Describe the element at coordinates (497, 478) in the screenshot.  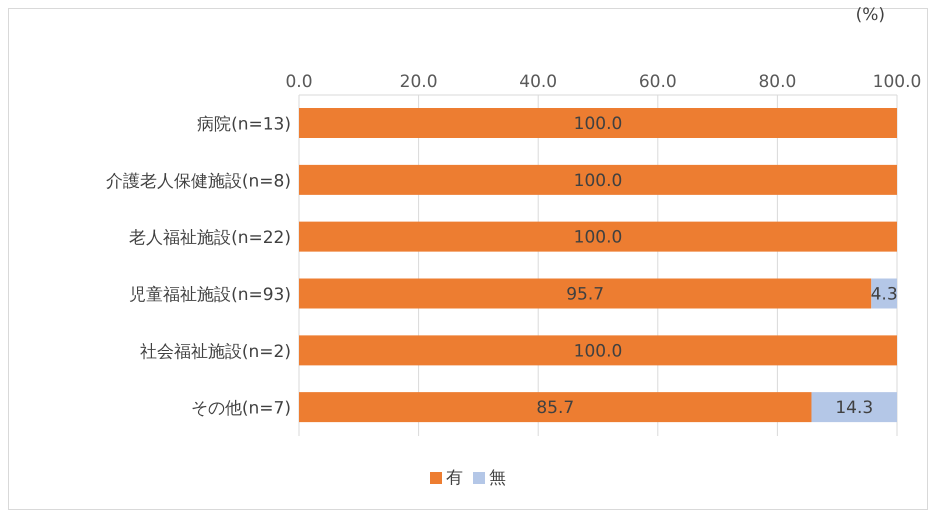
I see `legend-label: 無` at that location.